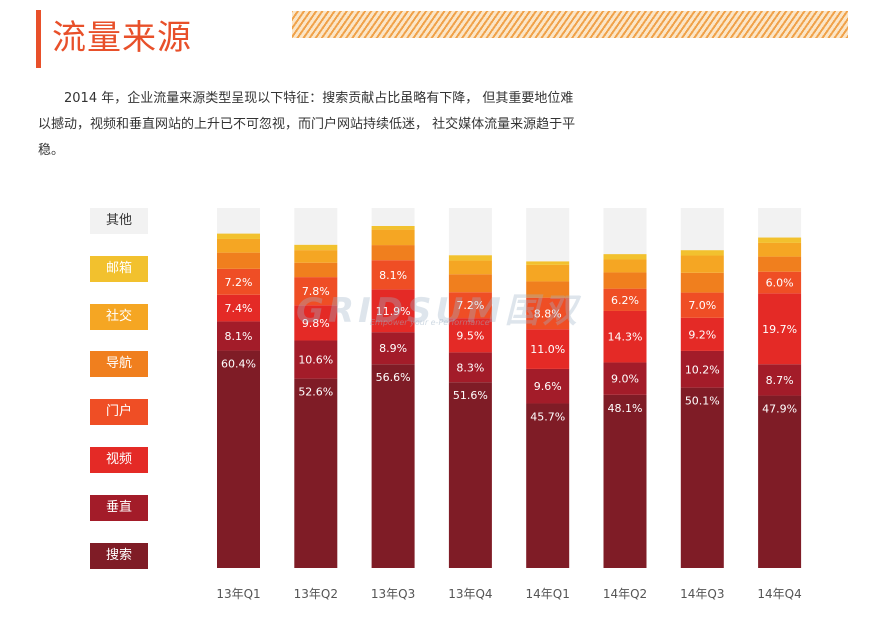 The height and width of the screenshot is (620, 886). What do you see at coordinates (119, 460) in the screenshot?
I see `legend-item-5: 视频` at bounding box center [119, 460].